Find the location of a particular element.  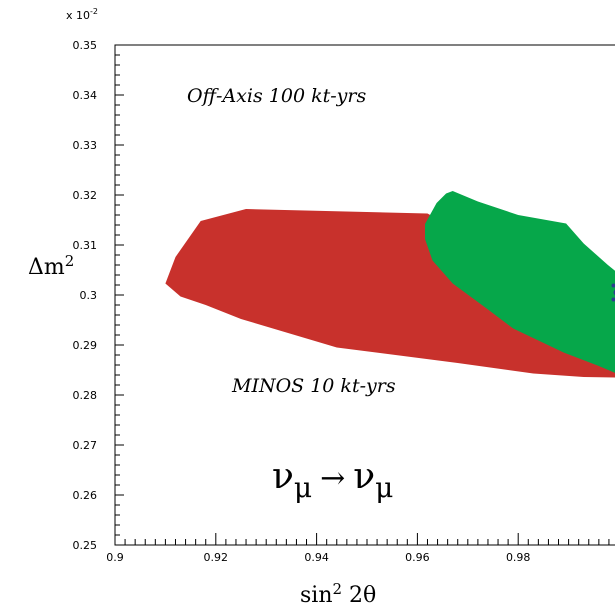

x-axis: 0.9 0.92 0.94 0.96 0.98 is located at coordinates (358, 548).